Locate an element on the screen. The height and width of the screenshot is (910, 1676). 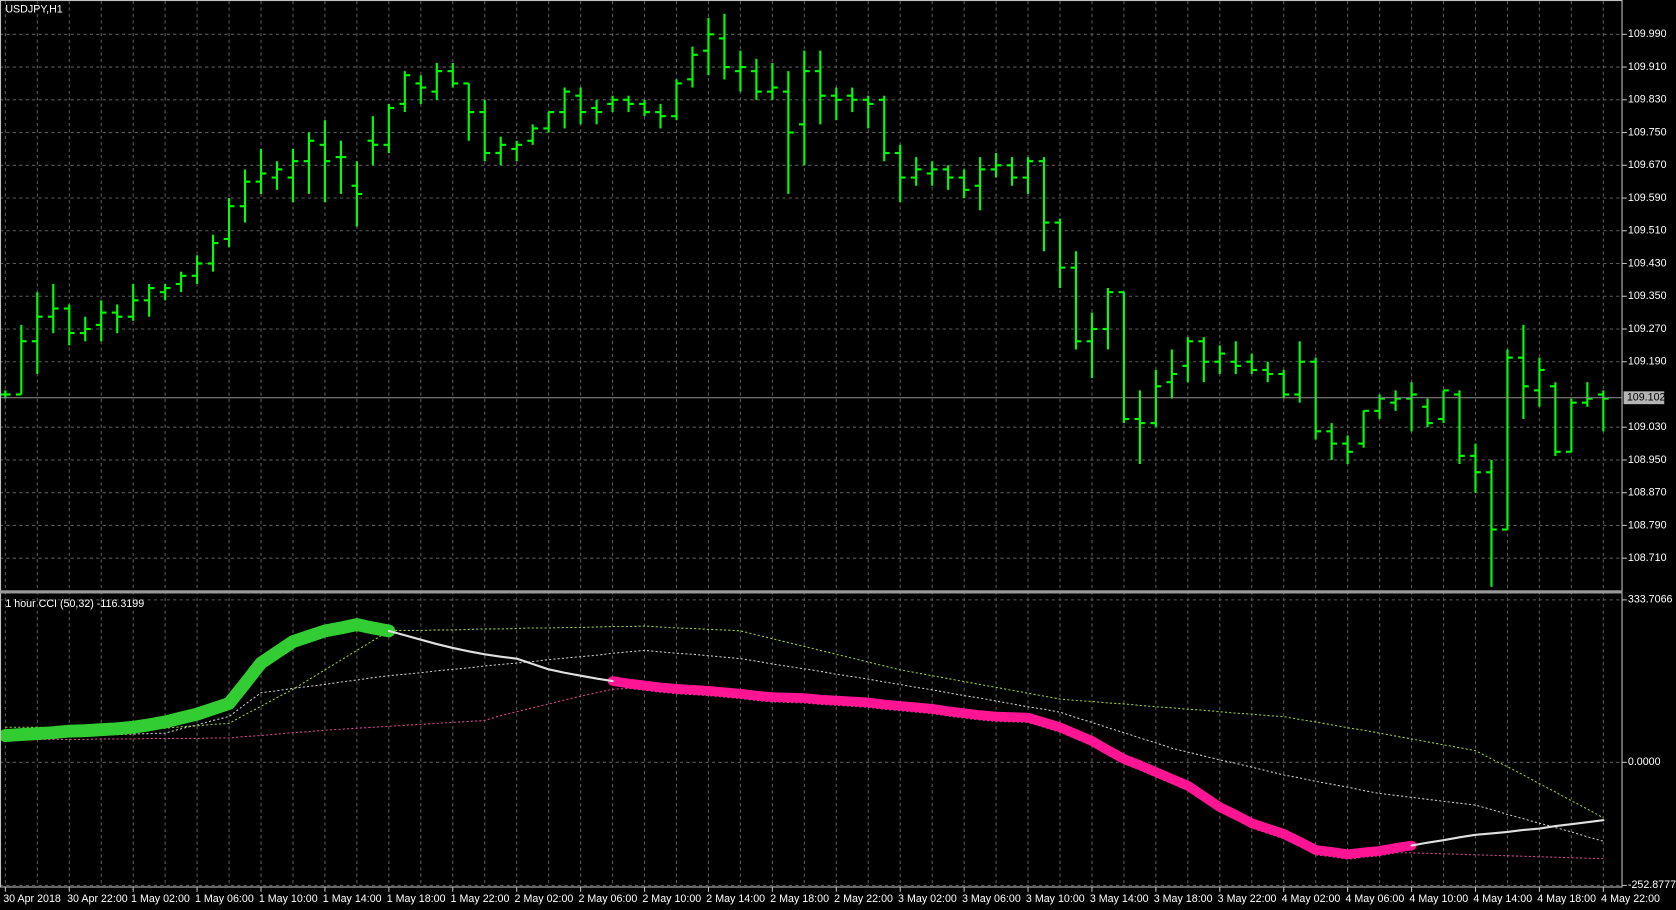
panel-separator is located at coordinates (811, 592).